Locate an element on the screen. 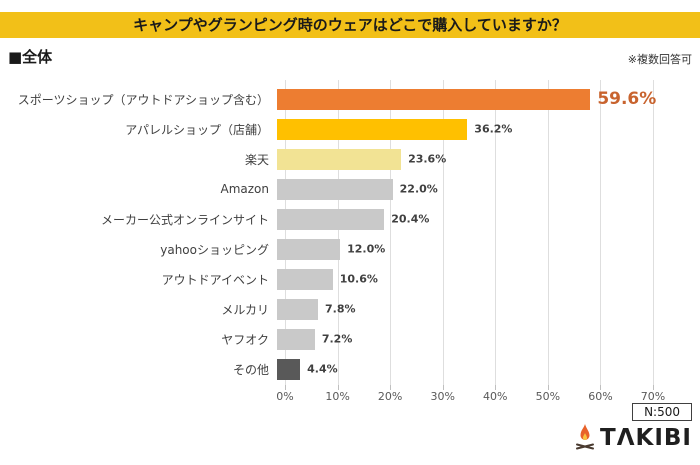  category-label: メーカー公式オンラインサイト is located at coordinates (184, 219).